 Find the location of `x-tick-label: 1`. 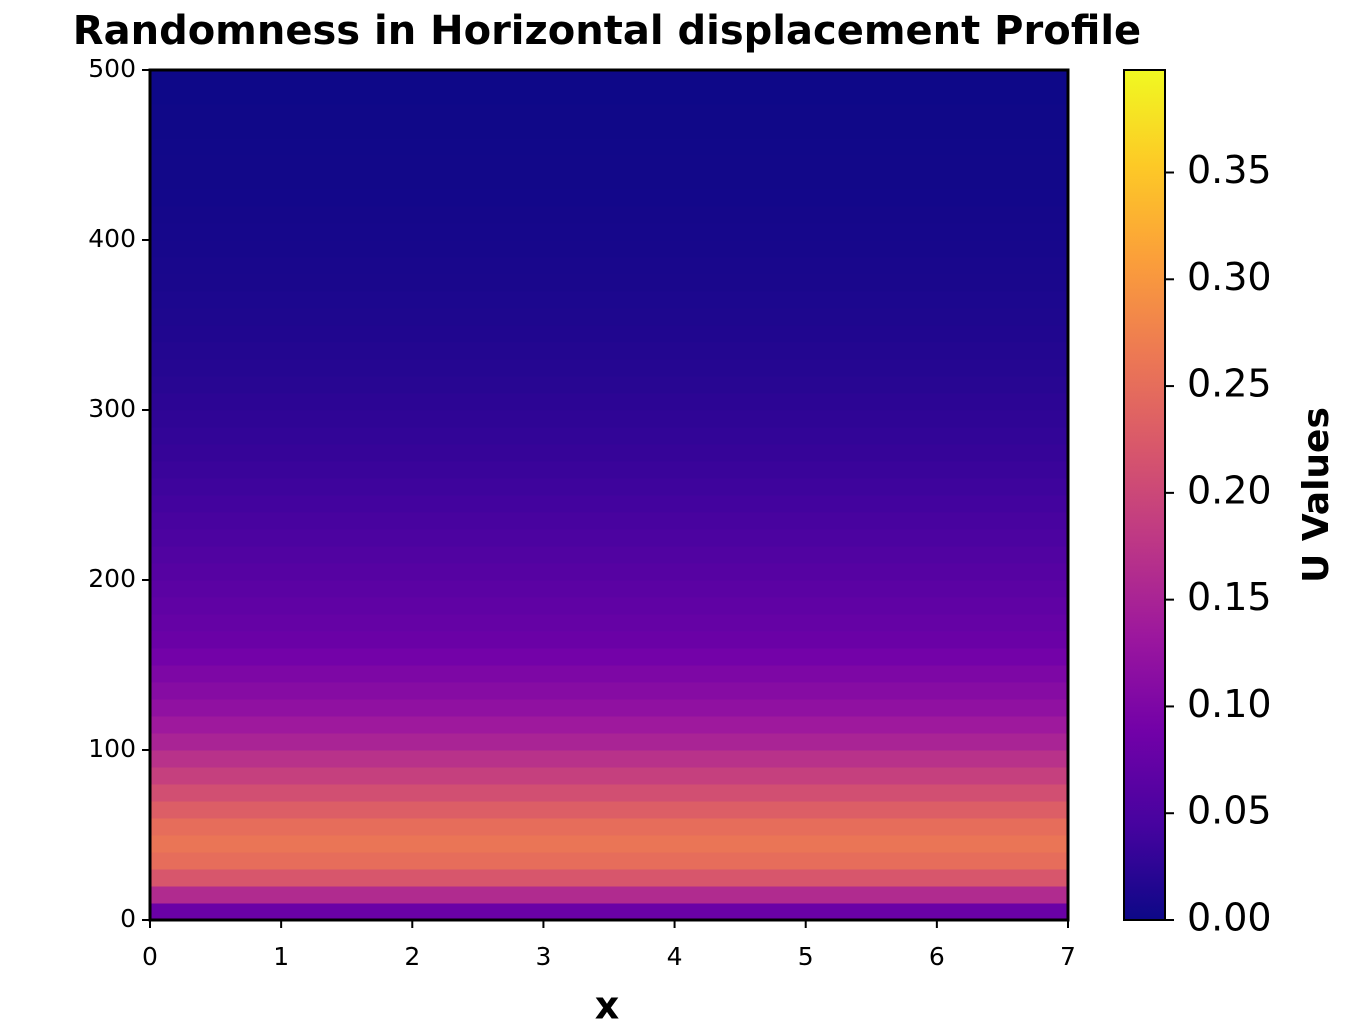

x-tick-label: 1 is located at coordinates (281, 956).